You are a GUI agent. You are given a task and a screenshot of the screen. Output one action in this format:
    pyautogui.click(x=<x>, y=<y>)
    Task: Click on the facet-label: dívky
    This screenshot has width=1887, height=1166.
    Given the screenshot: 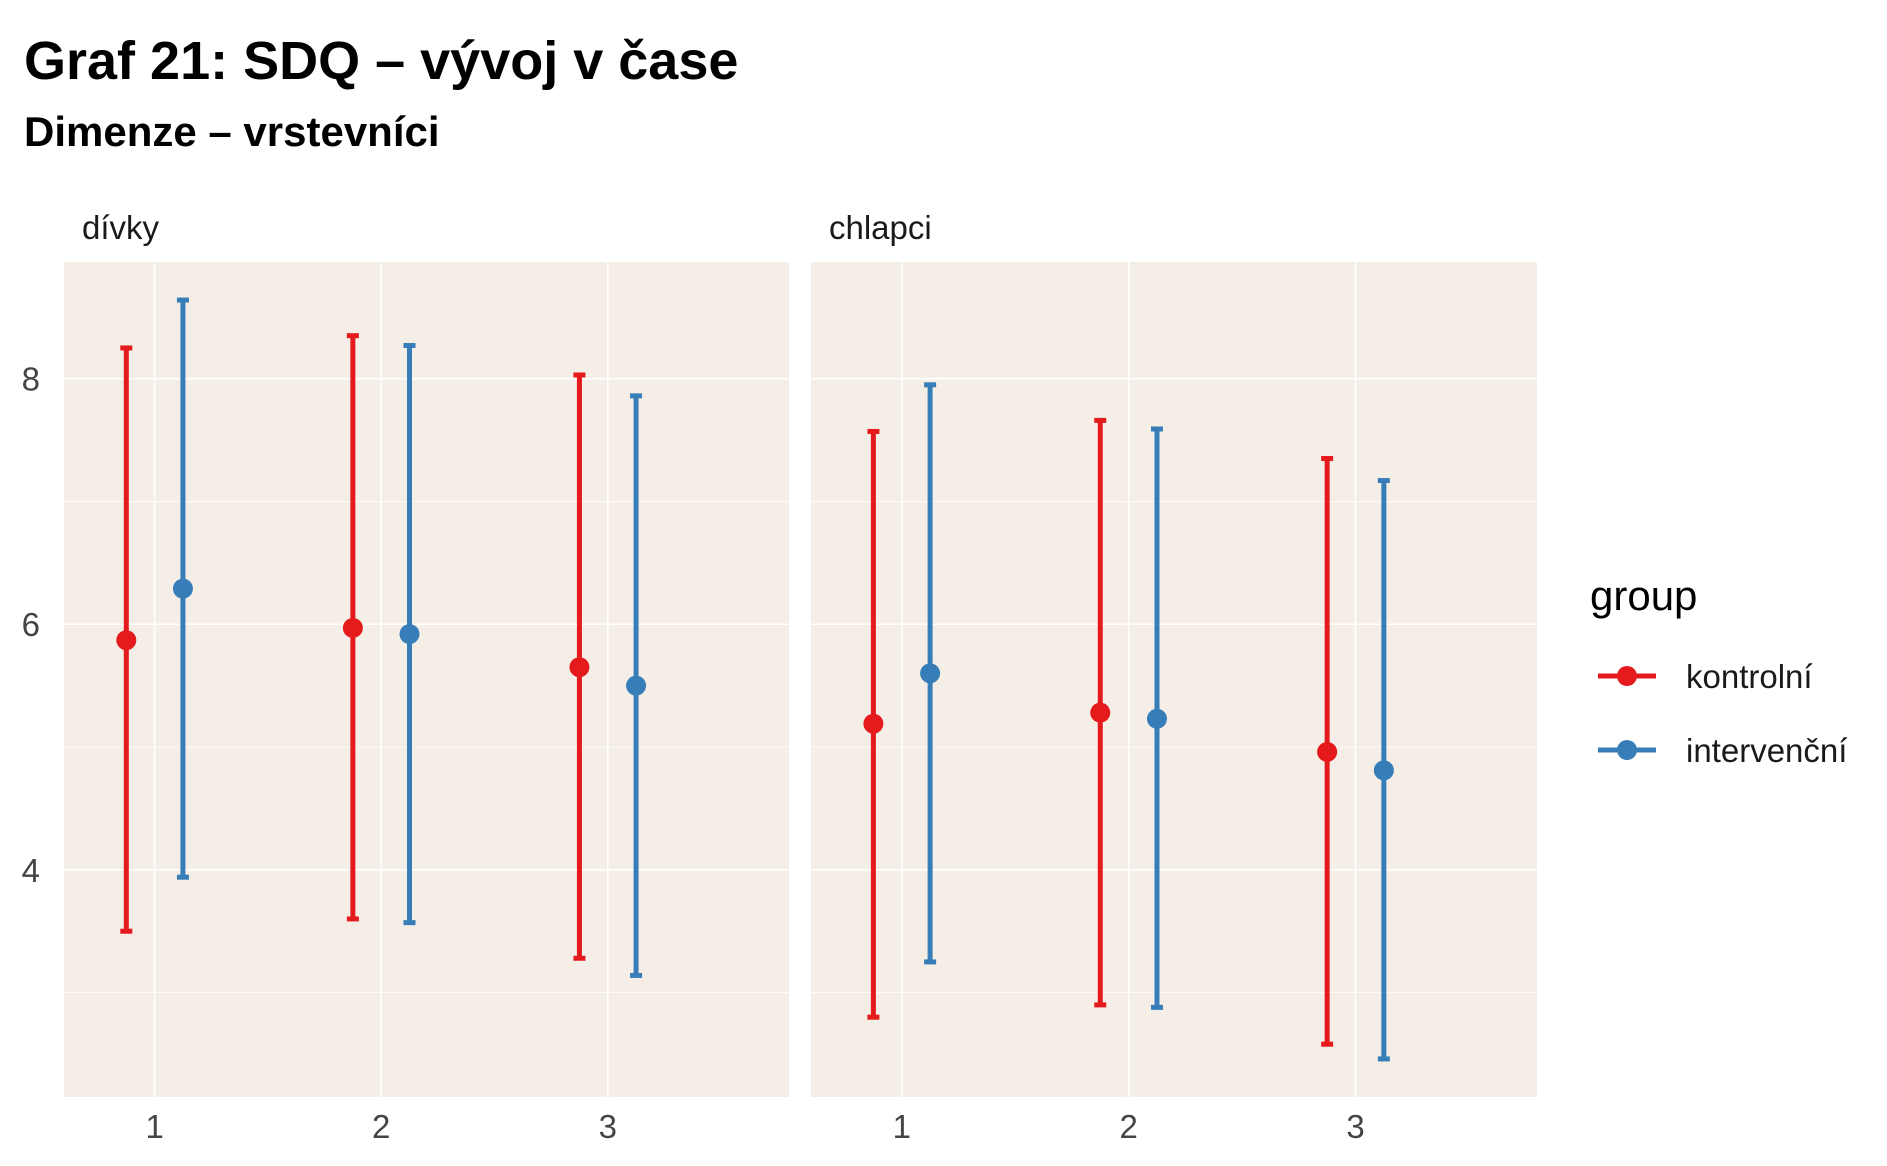 What is the action you would take?
    pyautogui.click(x=121, y=227)
    